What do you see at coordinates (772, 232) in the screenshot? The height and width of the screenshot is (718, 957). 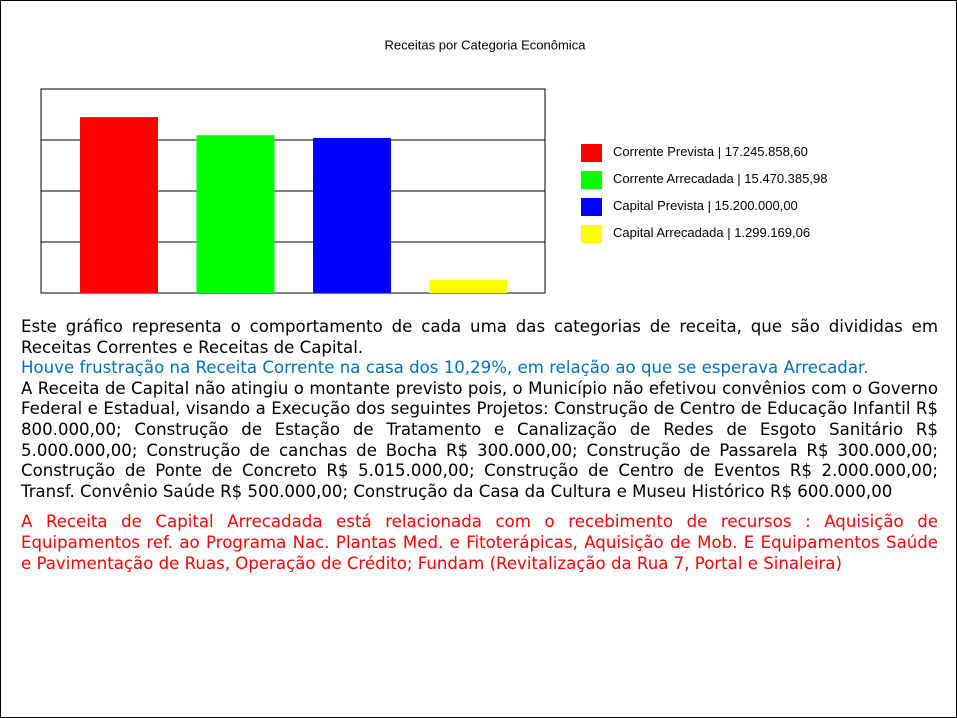 I see `legend-value: 1.299.169,06` at bounding box center [772, 232].